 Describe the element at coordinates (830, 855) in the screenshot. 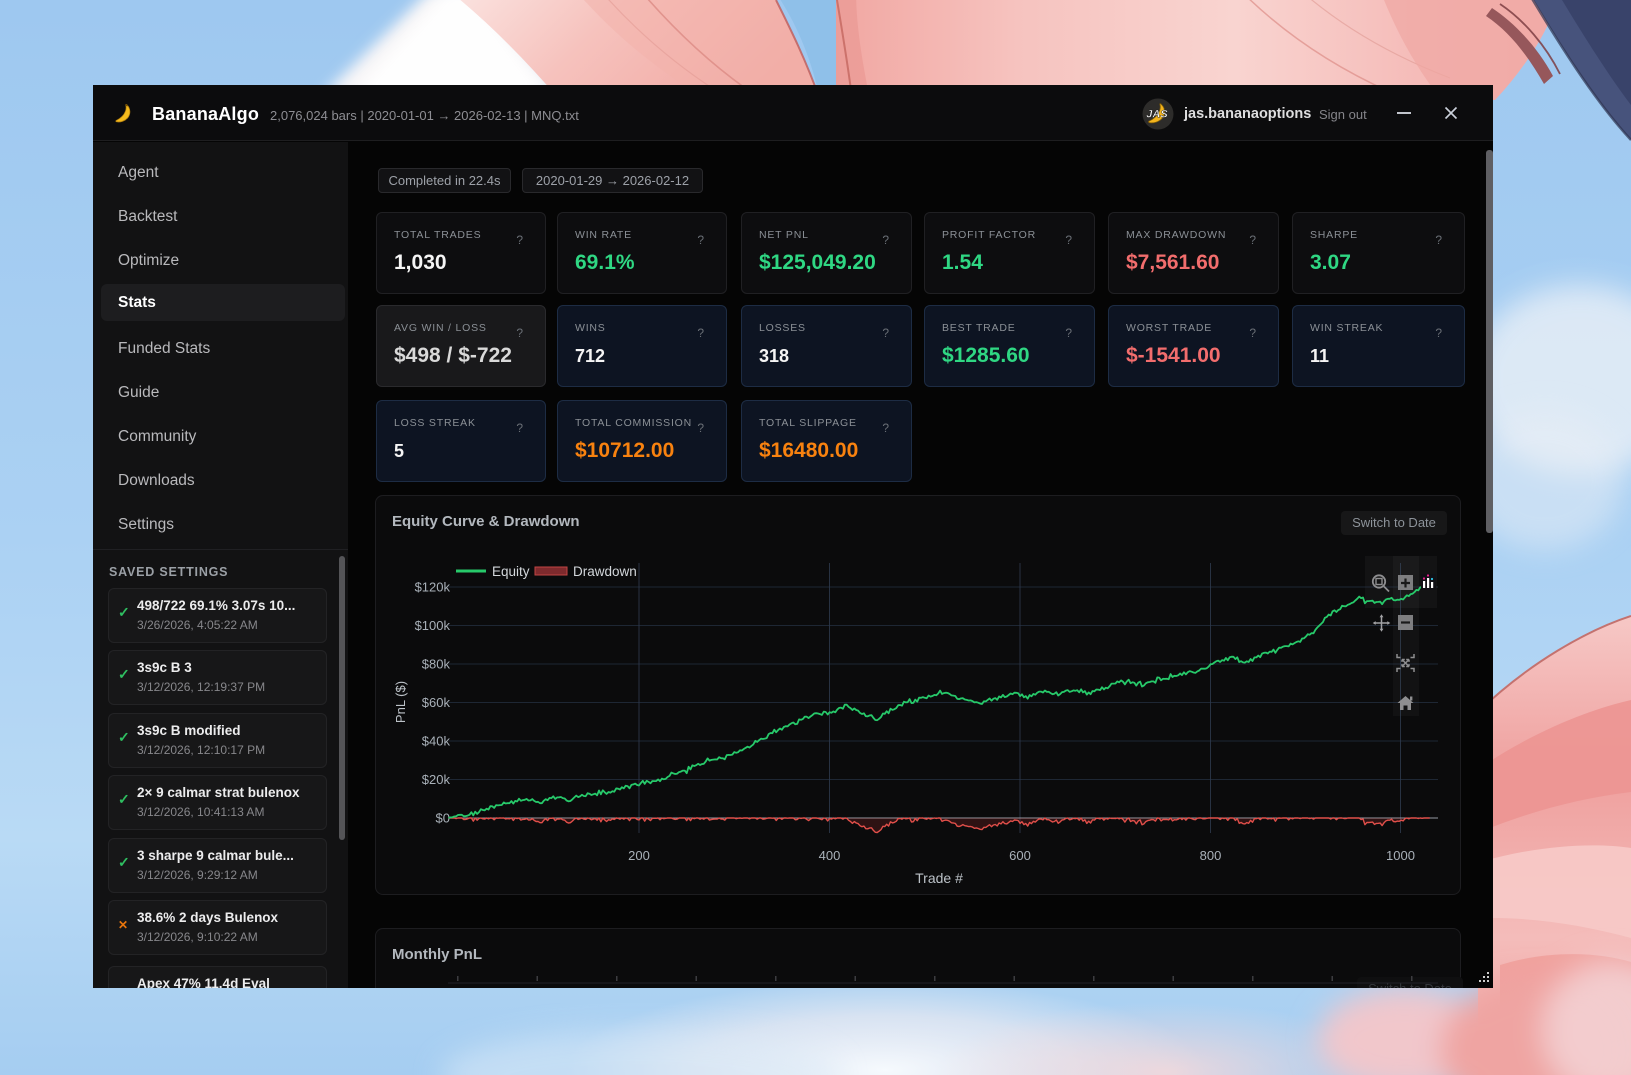

I see `svg-text: 400` at that location.